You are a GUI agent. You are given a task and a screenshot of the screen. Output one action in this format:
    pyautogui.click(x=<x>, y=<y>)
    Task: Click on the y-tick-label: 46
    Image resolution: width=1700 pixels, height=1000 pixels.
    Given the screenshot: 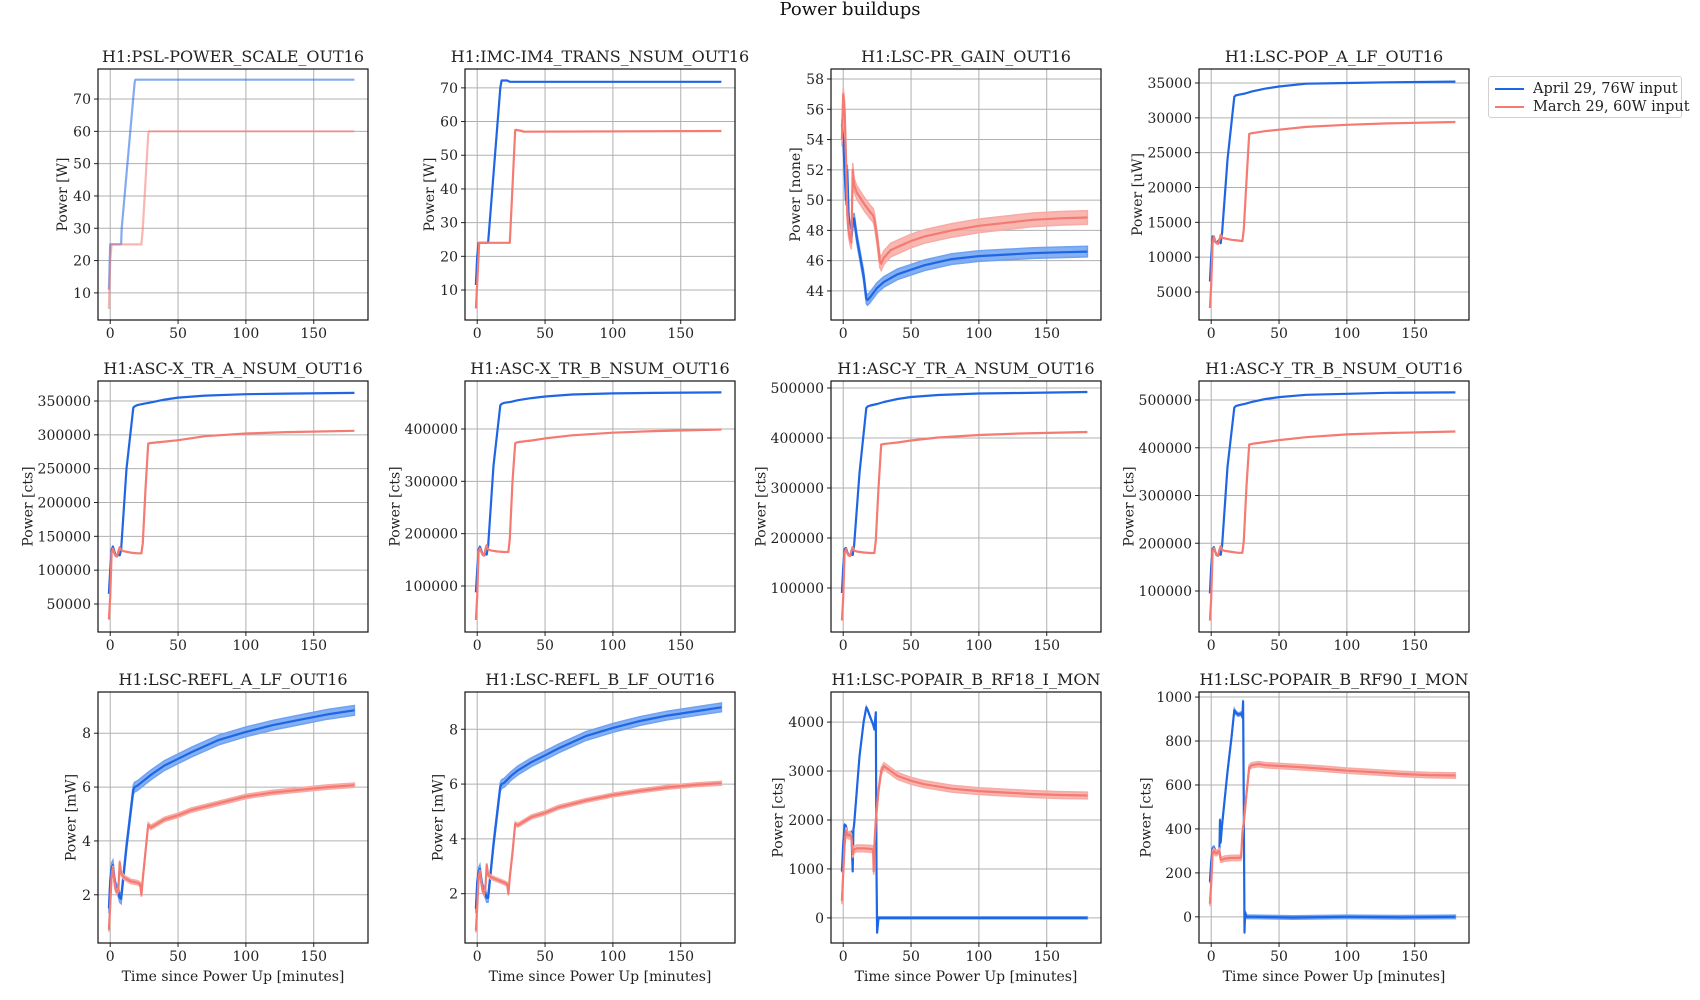 What is the action you would take?
    pyautogui.click(x=815, y=262)
    